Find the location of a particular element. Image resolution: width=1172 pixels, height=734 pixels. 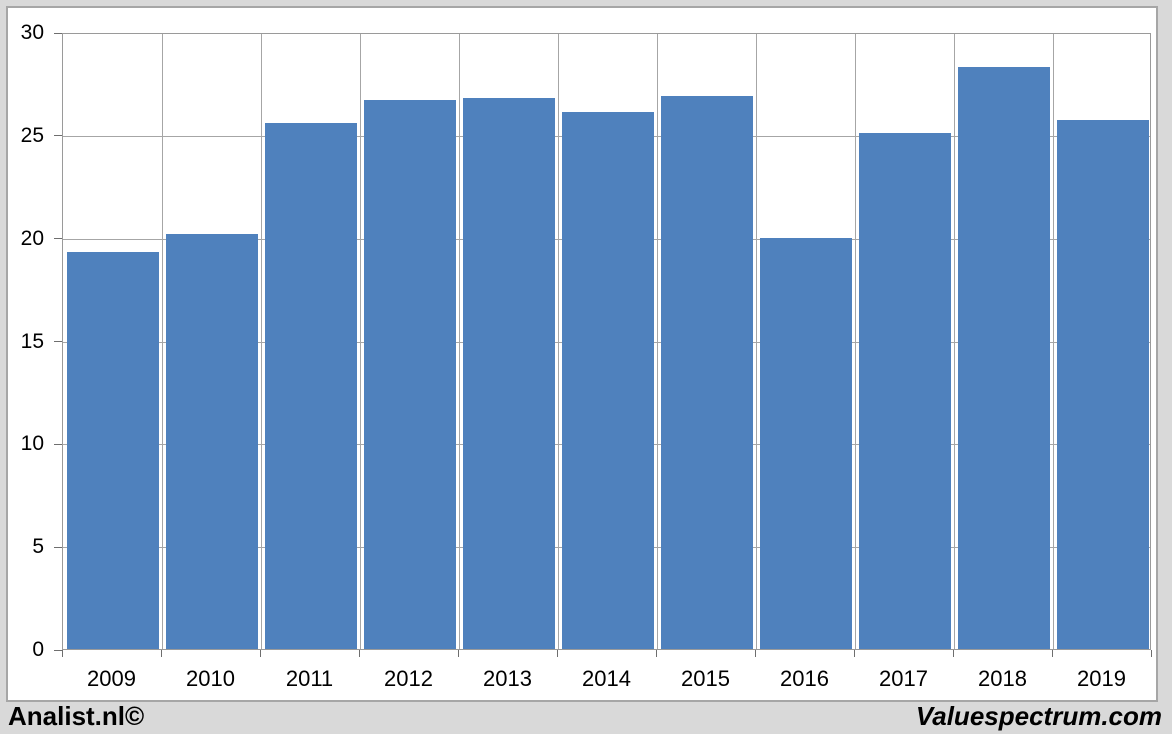

x-axis-label: 2019 is located at coordinates (1101, 678).